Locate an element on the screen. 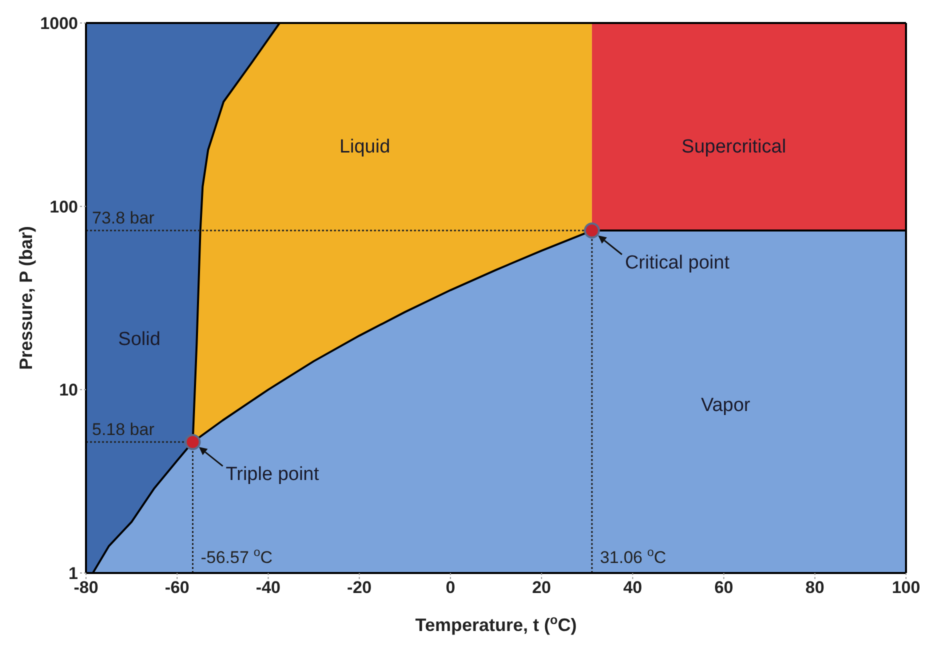 This screenshot has width=936, height=663. x-tick-label: -60 is located at coordinates (177, 588).